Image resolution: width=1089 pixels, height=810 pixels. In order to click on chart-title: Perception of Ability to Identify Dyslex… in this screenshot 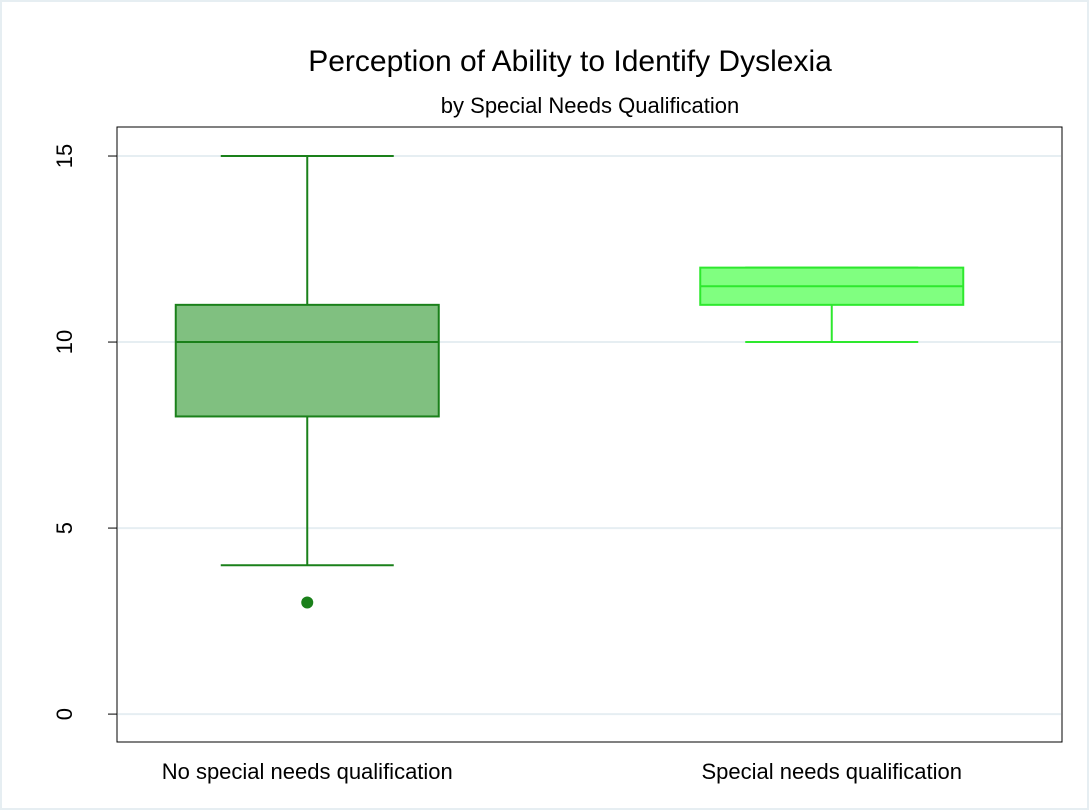, I will do `click(570, 61)`.